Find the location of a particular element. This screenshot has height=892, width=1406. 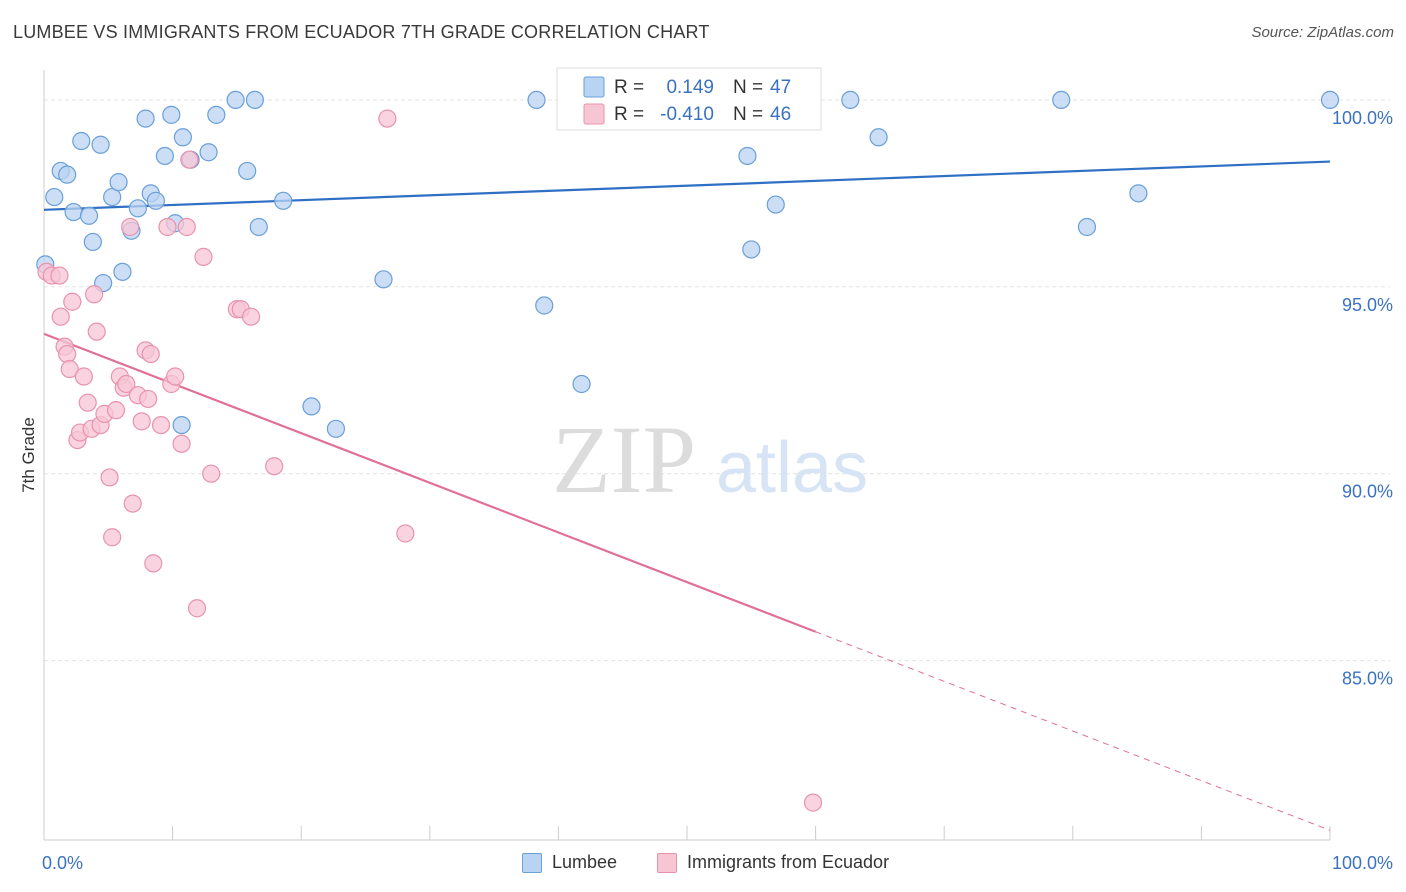

legend-item-lumbee: Lumbee is located at coordinates (569, 862).